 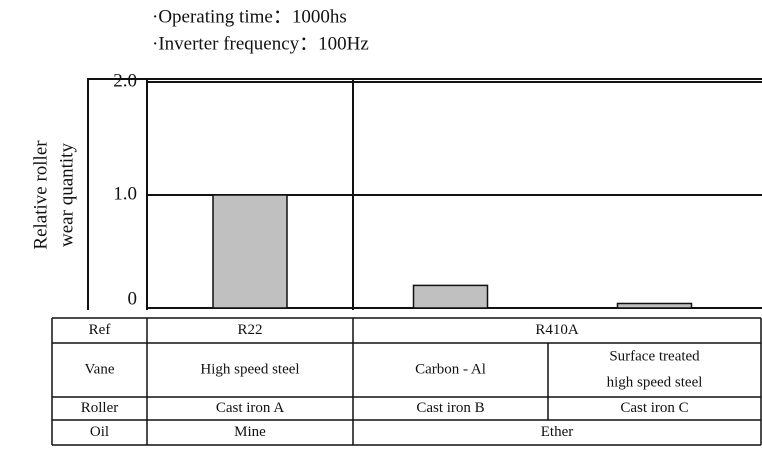 What do you see at coordinates (66, 195) in the screenshot?
I see `y-axis-label: wear quantity` at bounding box center [66, 195].